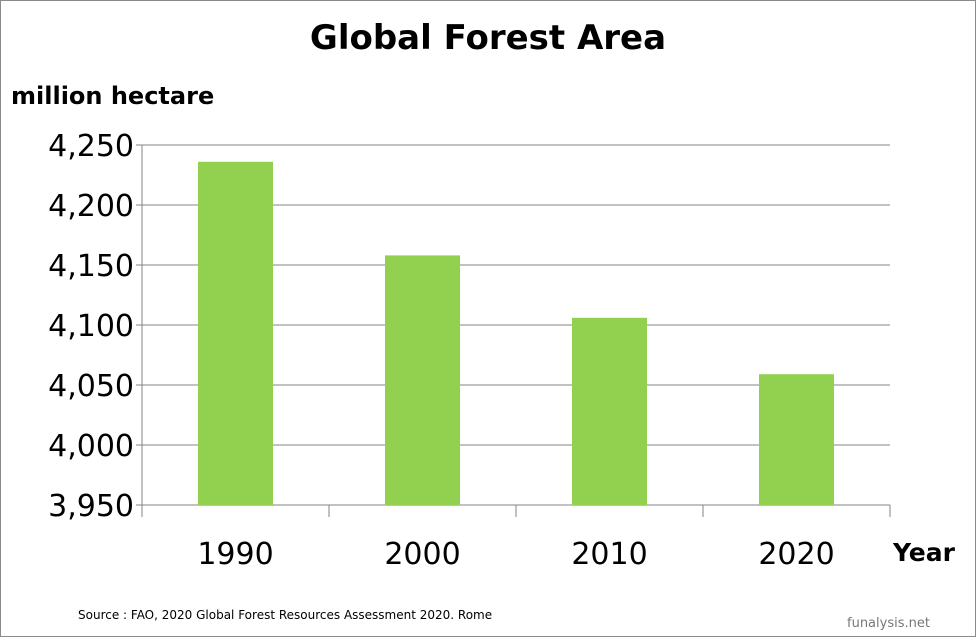 This screenshot has height=637, width=976. What do you see at coordinates (796, 554) in the screenshot?
I see `x-category-label: 2020` at bounding box center [796, 554].